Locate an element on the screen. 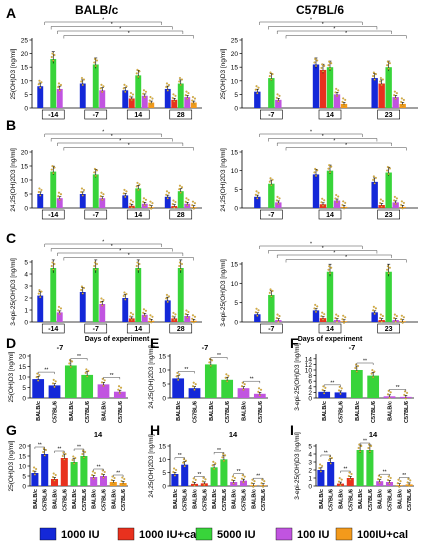 The height and width of the screenshot is (550, 429). y-tick-label: 15 is located at coordinates (235, 265).